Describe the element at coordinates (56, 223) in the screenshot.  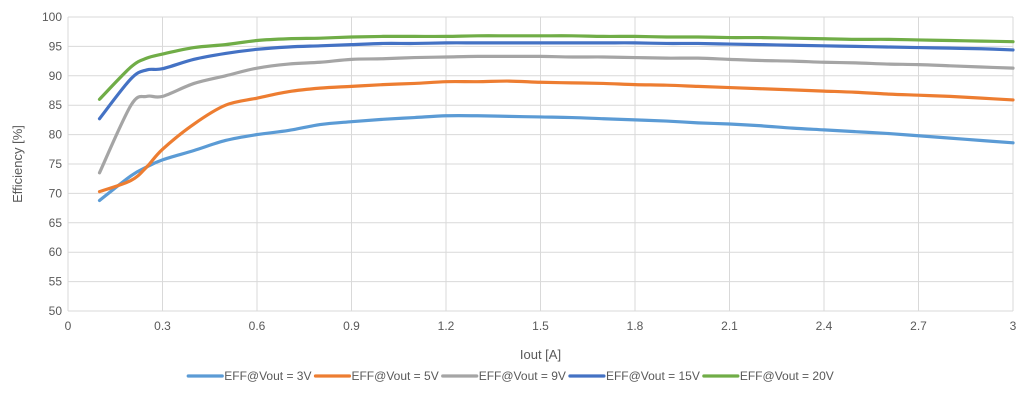
I see `y-tick-label: 65` at that location.